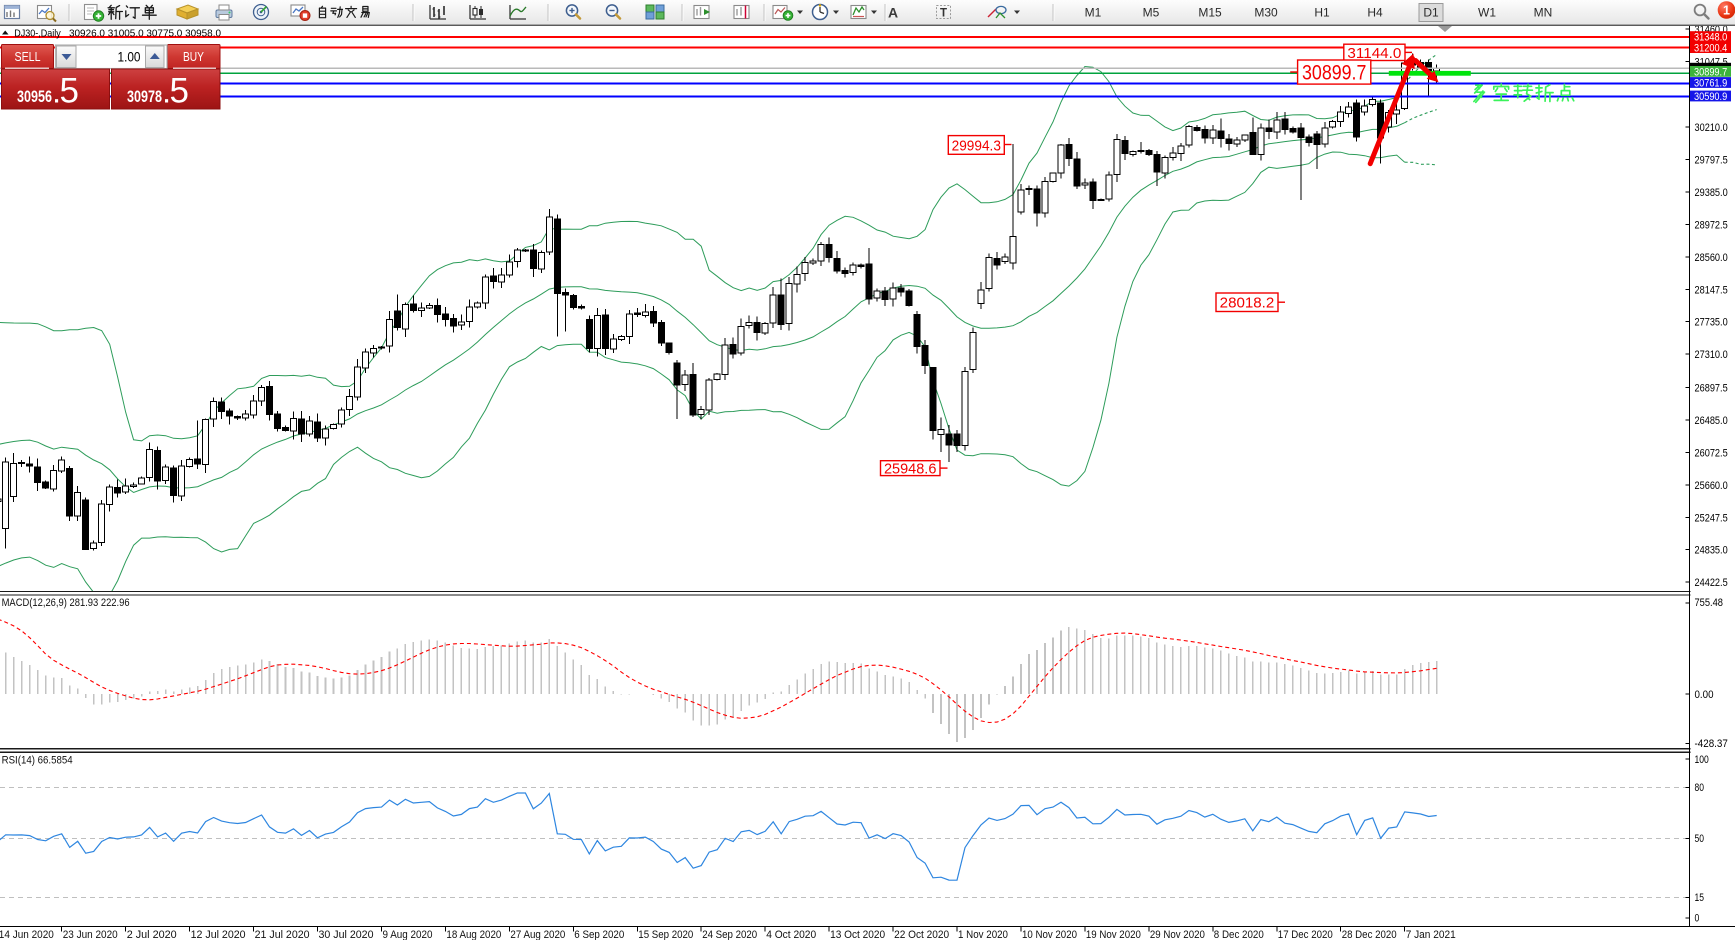 The width and height of the screenshot is (1735, 940). I want to click on svg-text: 28560.0, so click(1711, 258).